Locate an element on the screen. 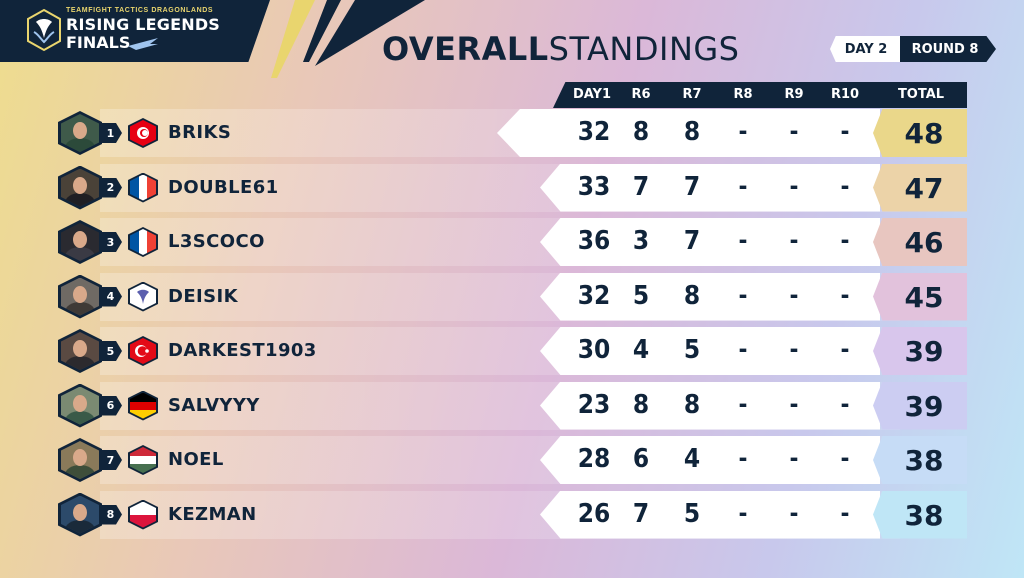 The image size is (1024, 578). column-total: TOTAL is located at coordinates (921, 94).